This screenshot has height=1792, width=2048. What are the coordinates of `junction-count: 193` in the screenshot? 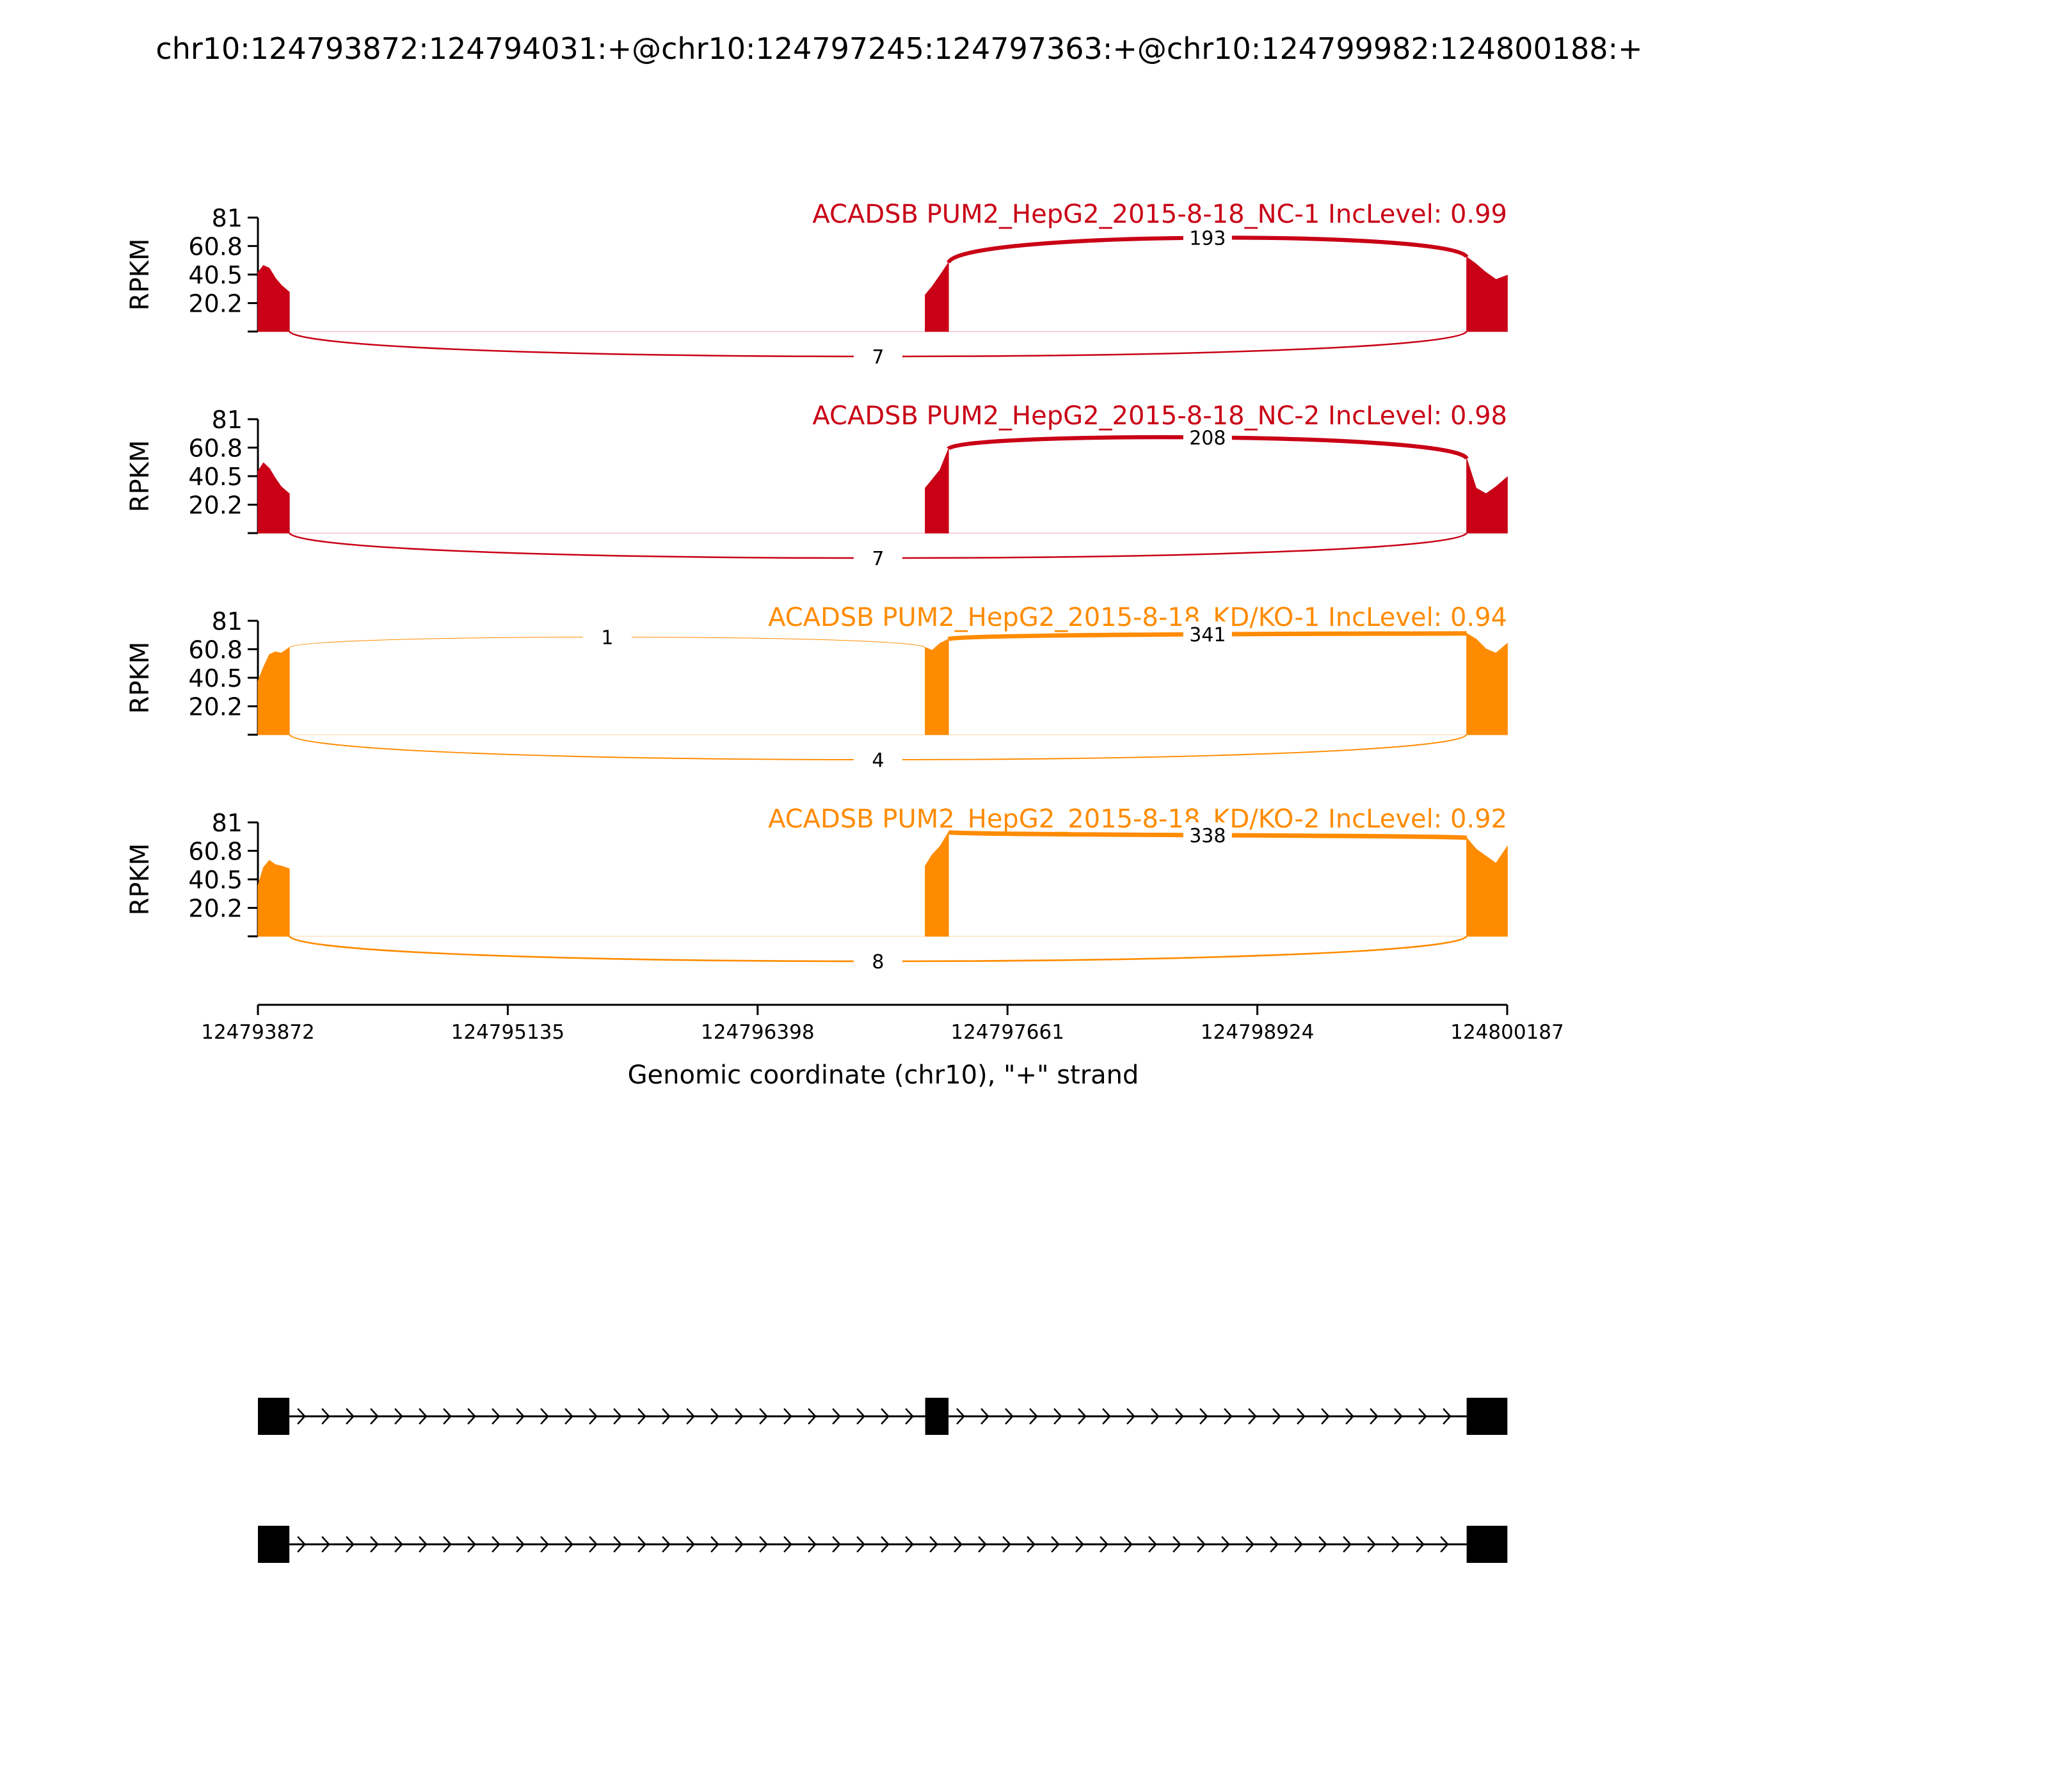 It's located at (1207, 238).